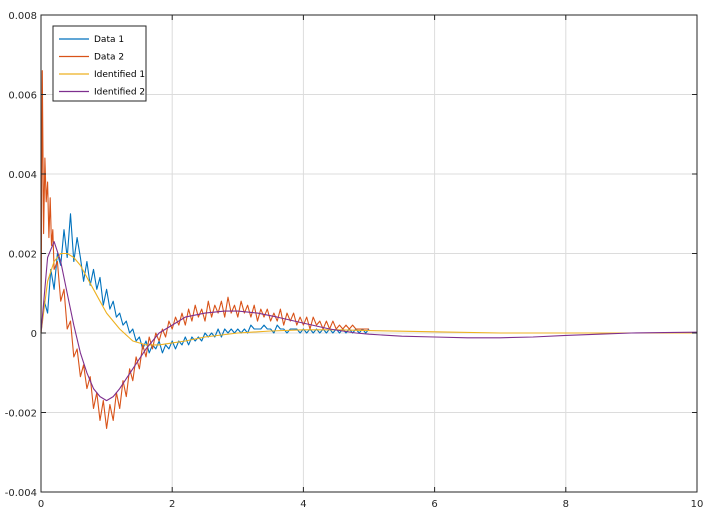 This screenshot has width=716, height=527. What do you see at coordinates (21, 493) in the screenshot?
I see `y-tick-label: -0.004` at bounding box center [21, 493].